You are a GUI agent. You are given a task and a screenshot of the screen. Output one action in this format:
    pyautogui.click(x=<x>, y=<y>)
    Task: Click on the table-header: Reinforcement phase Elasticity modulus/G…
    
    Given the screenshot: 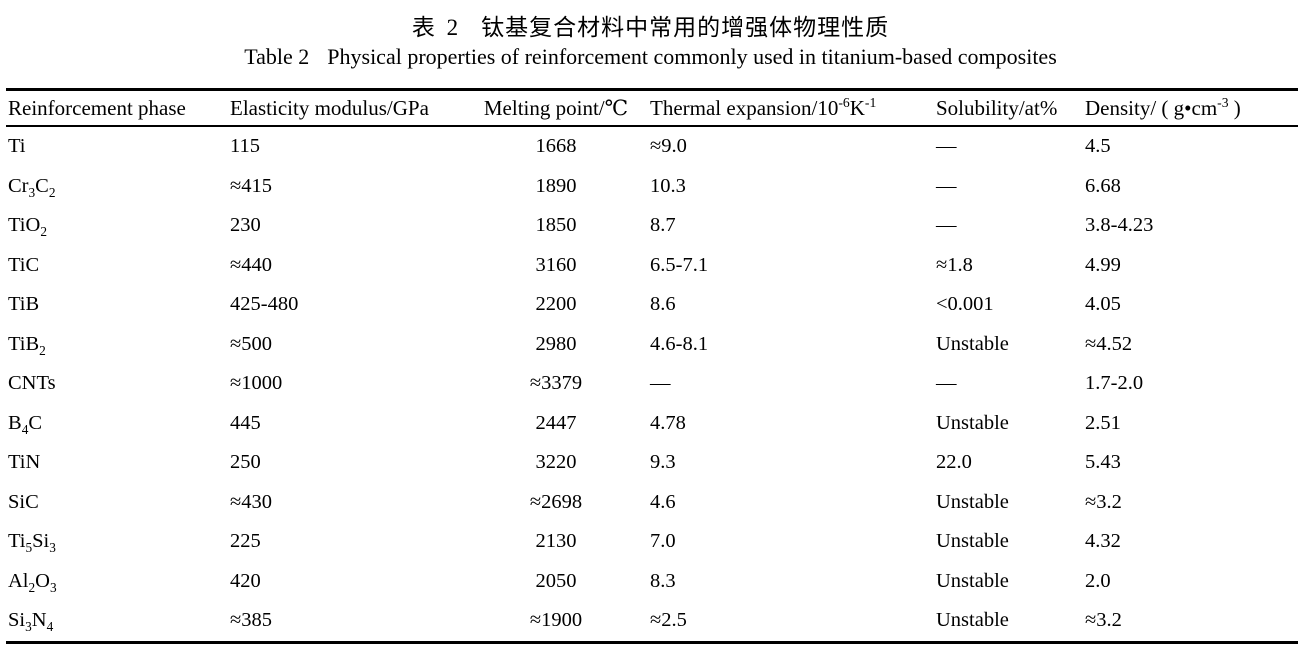 What is the action you would take?
    pyautogui.click(x=652, y=108)
    